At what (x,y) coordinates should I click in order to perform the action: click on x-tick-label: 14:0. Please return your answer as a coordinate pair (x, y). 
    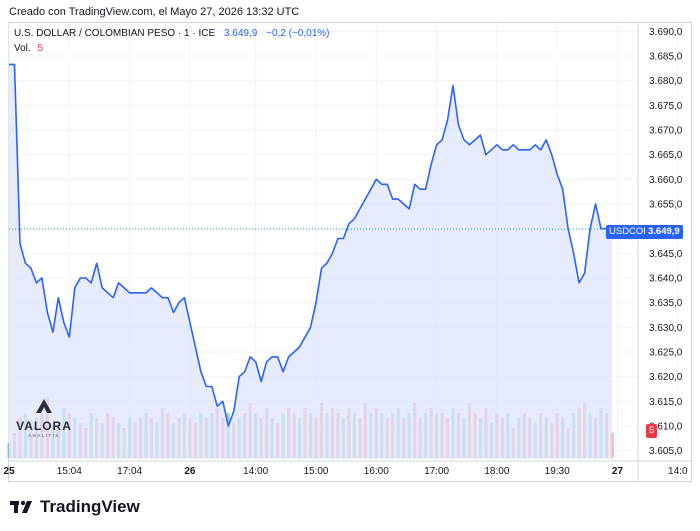
    Looking at the image, I should click on (678, 471).